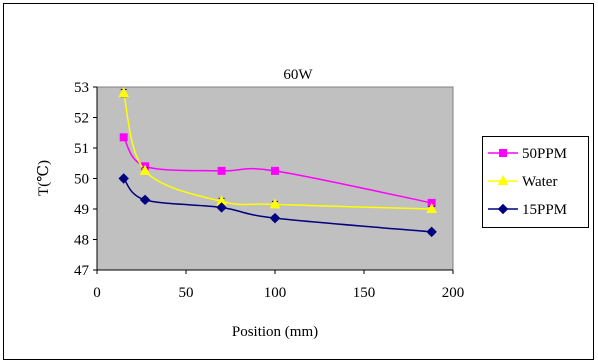  What do you see at coordinates (544, 210) in the screenshot?
I see `legend-label: 15PPM` at bounding box center [544, 210].